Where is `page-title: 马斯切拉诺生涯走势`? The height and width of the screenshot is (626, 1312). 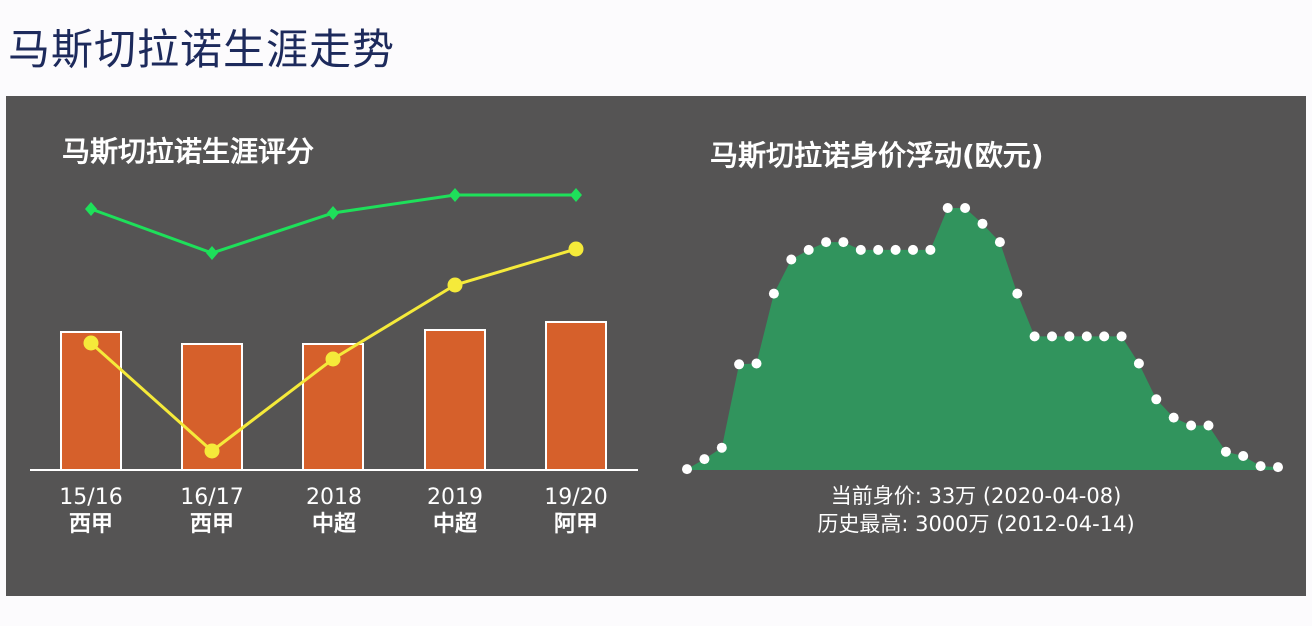 page-title: 马斯切拉诺生涯走势 is located at coordinates (202, 49).